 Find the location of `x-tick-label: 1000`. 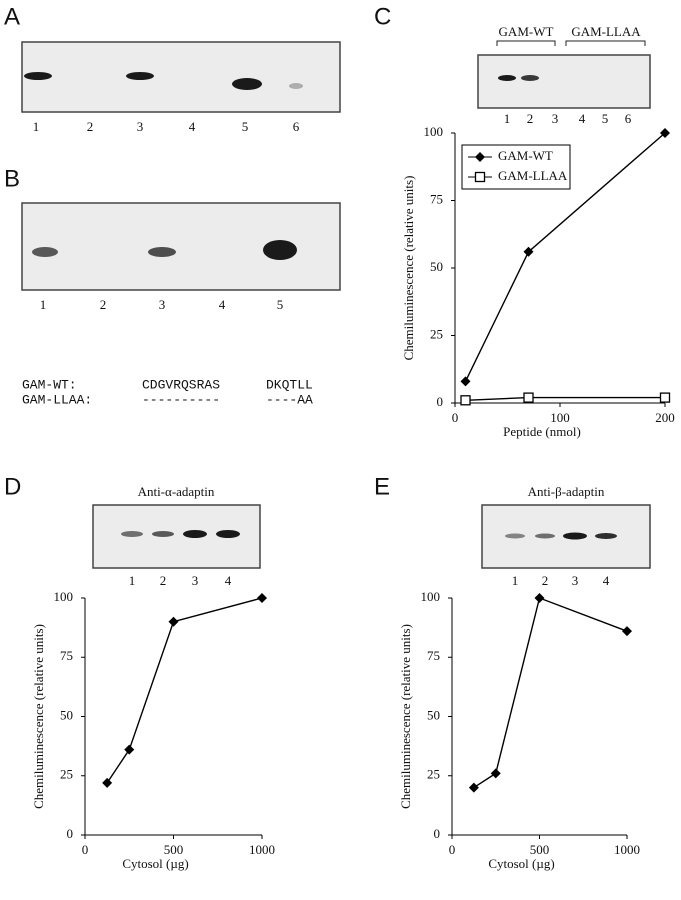

x-tick-label: 1000 is located at coordinates (262, 849).